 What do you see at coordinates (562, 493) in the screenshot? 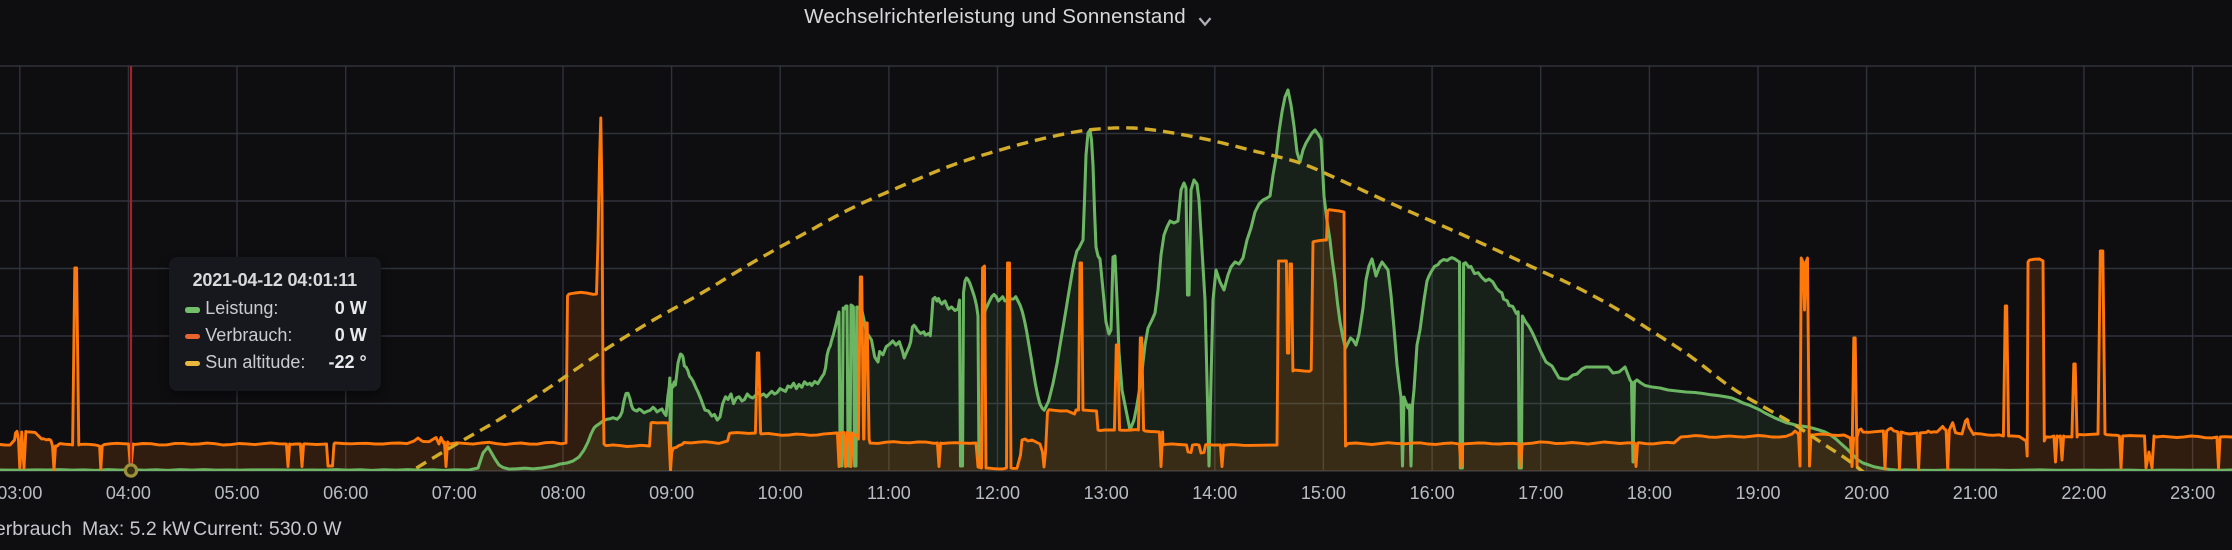
I see `svg-text: 08:00` at bounding box center [562, 493].